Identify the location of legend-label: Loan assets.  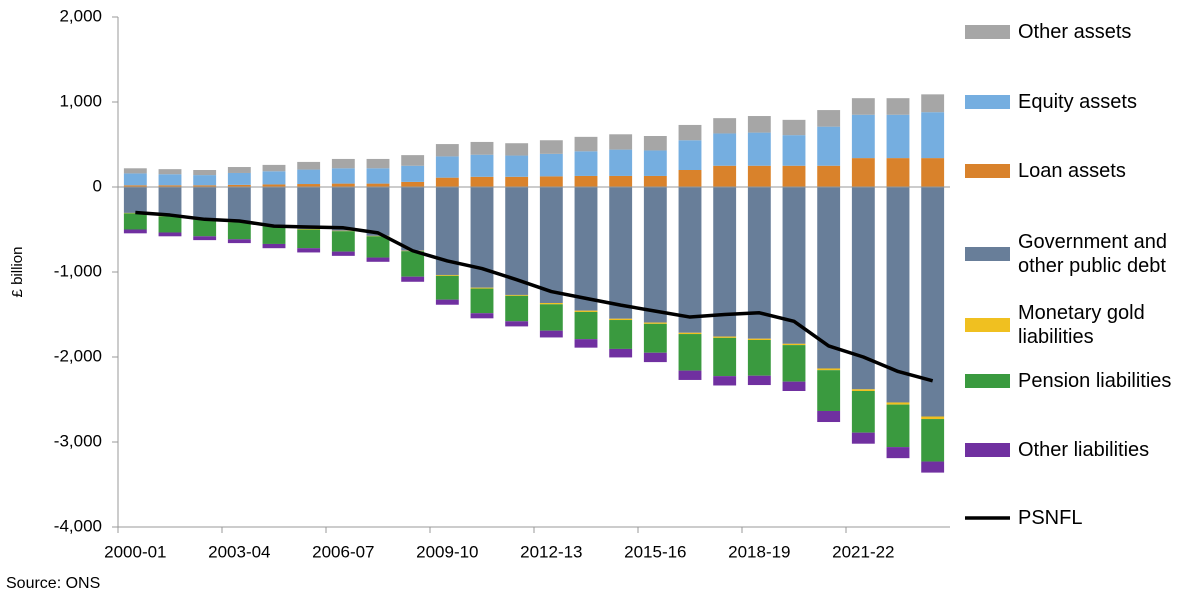
(1072, 171).